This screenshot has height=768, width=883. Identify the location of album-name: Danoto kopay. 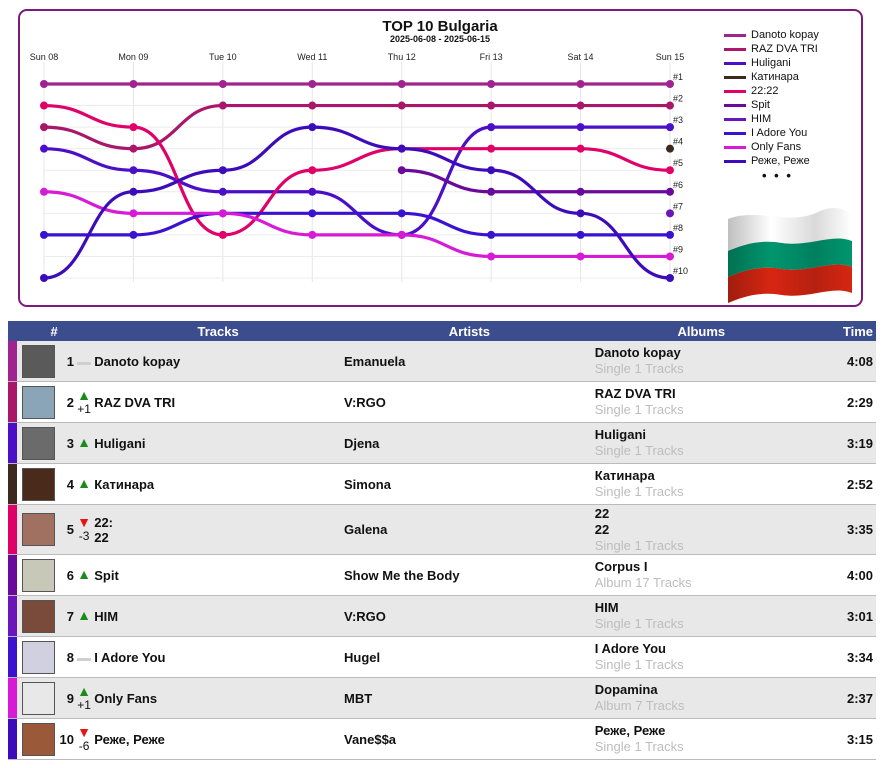
(637, 352).